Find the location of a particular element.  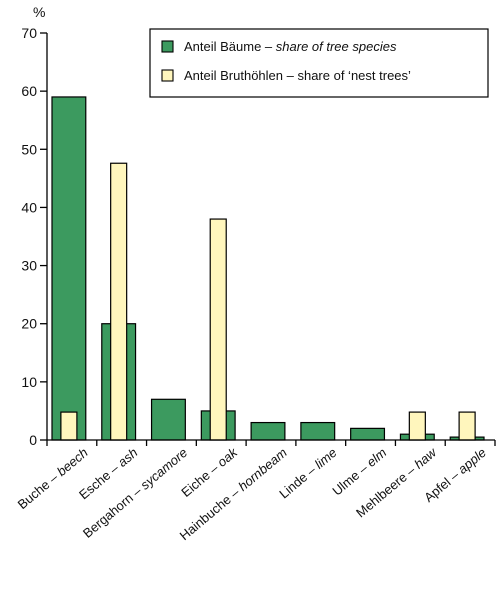

y-axis-label: % is located at coordinates (39, 12).